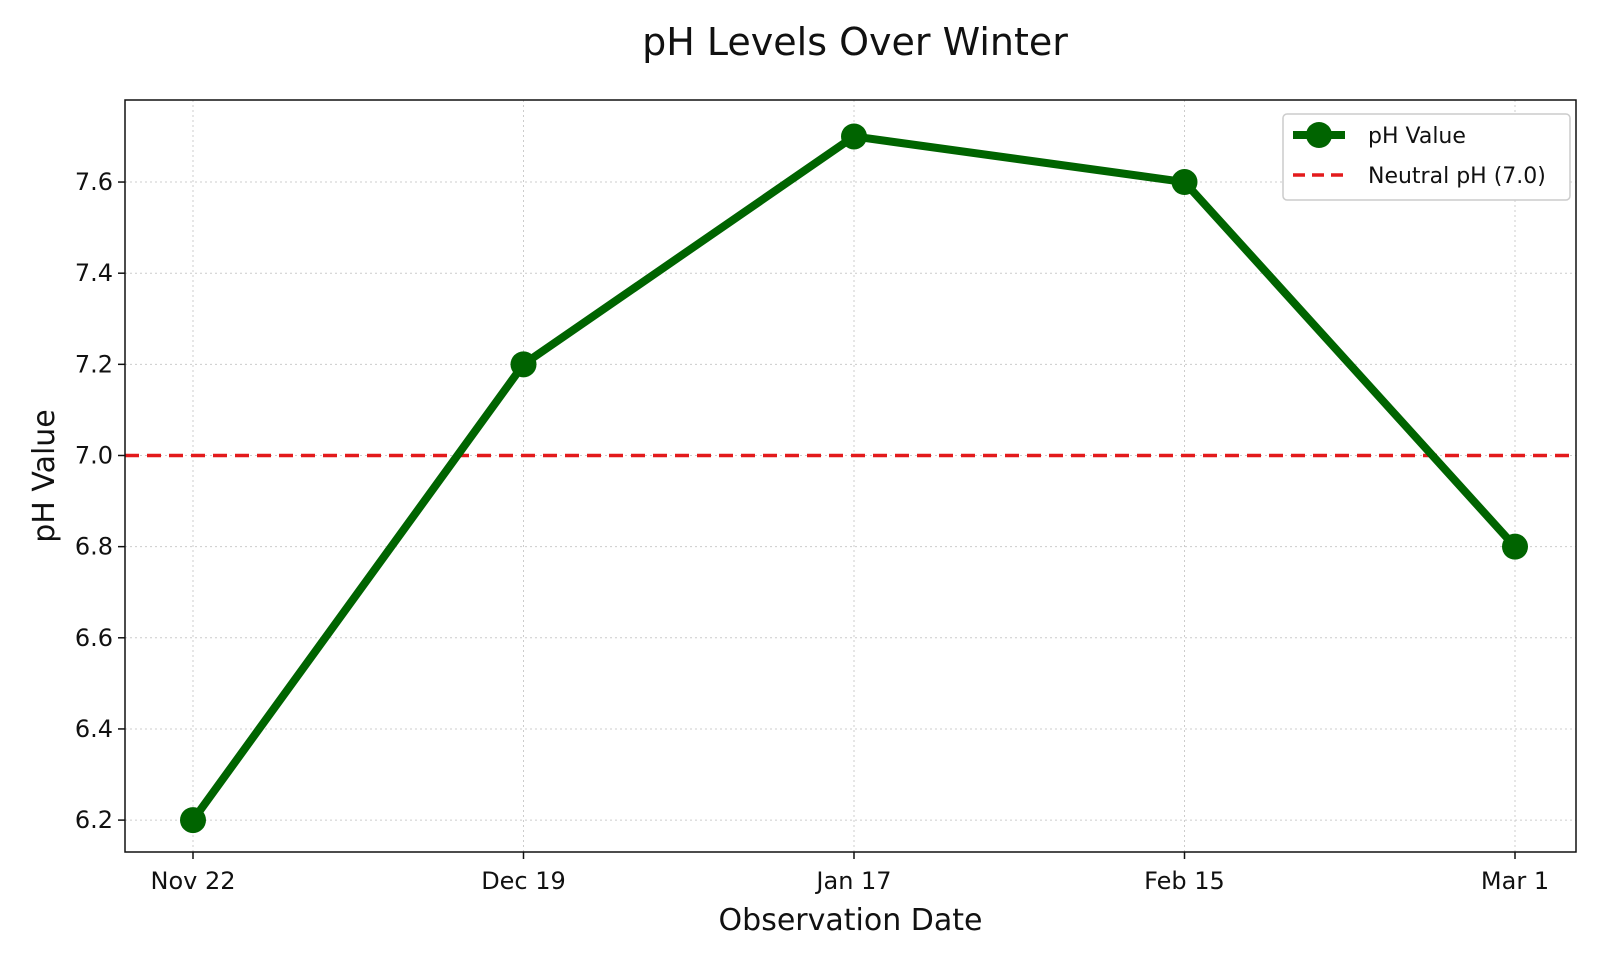 The height and width of the screenshot is (960, 1600). I want to click on legend-entry-ph-value: pH Value, so click(1417, 136).